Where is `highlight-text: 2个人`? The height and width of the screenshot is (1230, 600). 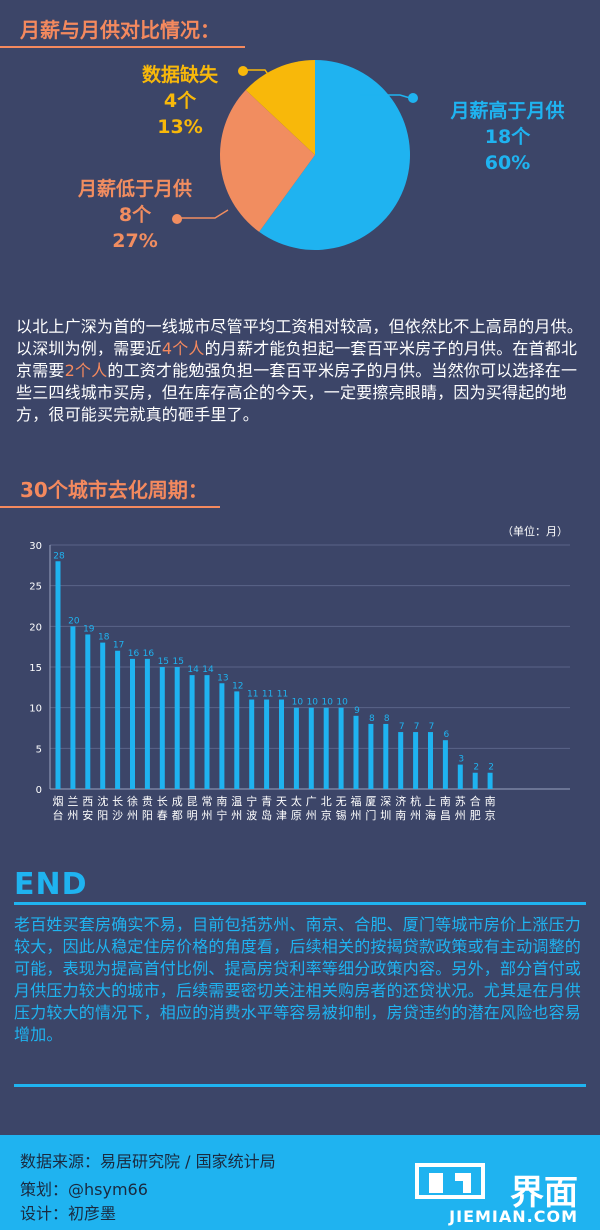
highlight-text: 2个人 is located at coordinates (86, 370).